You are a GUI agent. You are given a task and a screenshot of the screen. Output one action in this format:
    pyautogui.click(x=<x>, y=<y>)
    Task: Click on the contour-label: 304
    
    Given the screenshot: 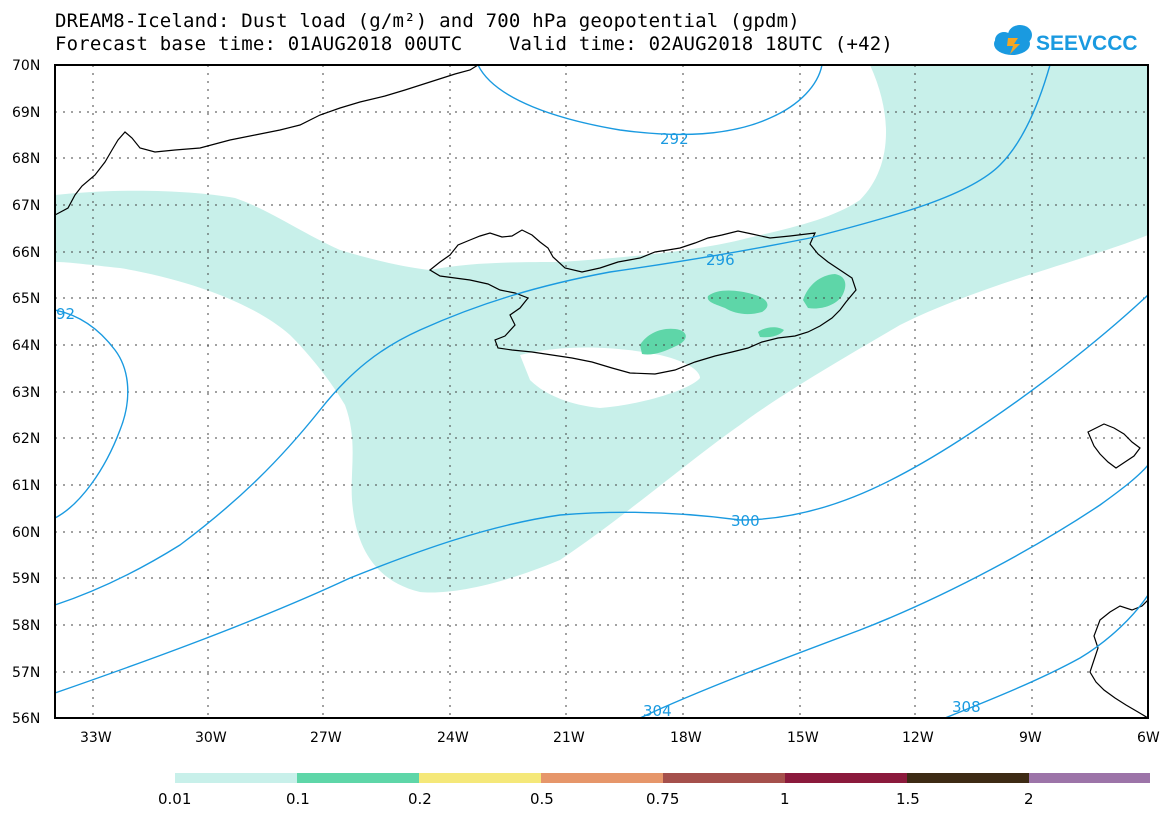 What is the action you would take?
    pyautogui.click(x=657, y=711)
    